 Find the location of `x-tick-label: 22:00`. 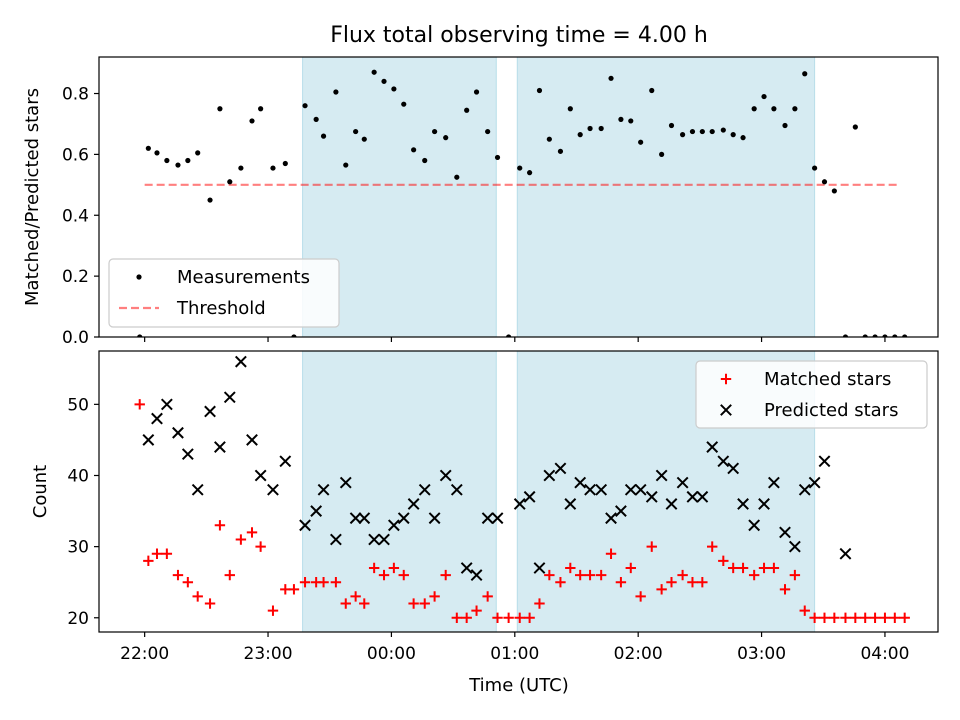

x-tick-label: 22:00 is located at coordinates (144, 654).